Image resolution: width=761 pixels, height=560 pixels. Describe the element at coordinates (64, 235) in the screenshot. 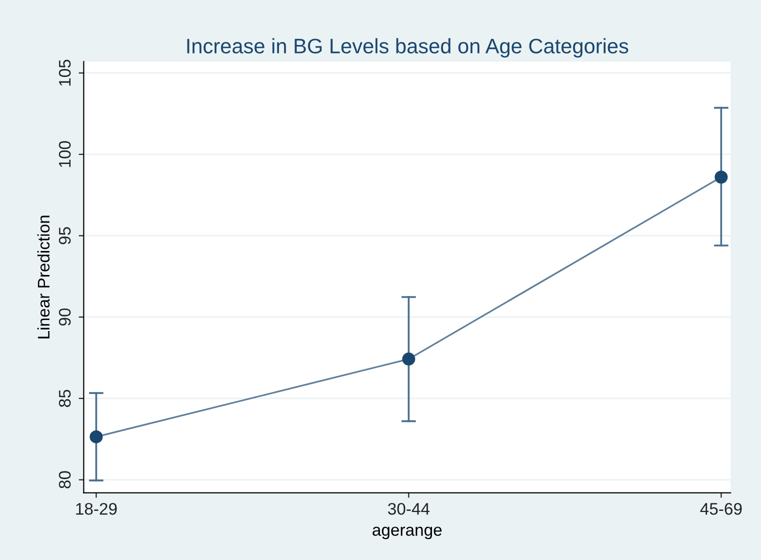

I see `y-tick-label: 95` at that location.